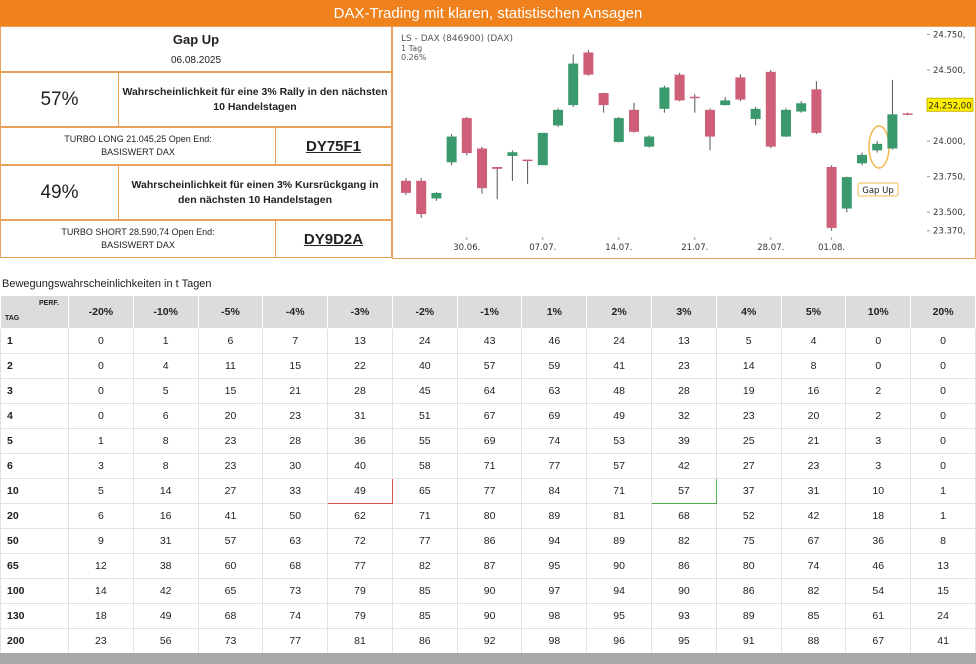 This screenshot has width=976, height=664. Describe the element at coordinates (295, 466) in the screenshot. I see `table-cell: 30` at that location.